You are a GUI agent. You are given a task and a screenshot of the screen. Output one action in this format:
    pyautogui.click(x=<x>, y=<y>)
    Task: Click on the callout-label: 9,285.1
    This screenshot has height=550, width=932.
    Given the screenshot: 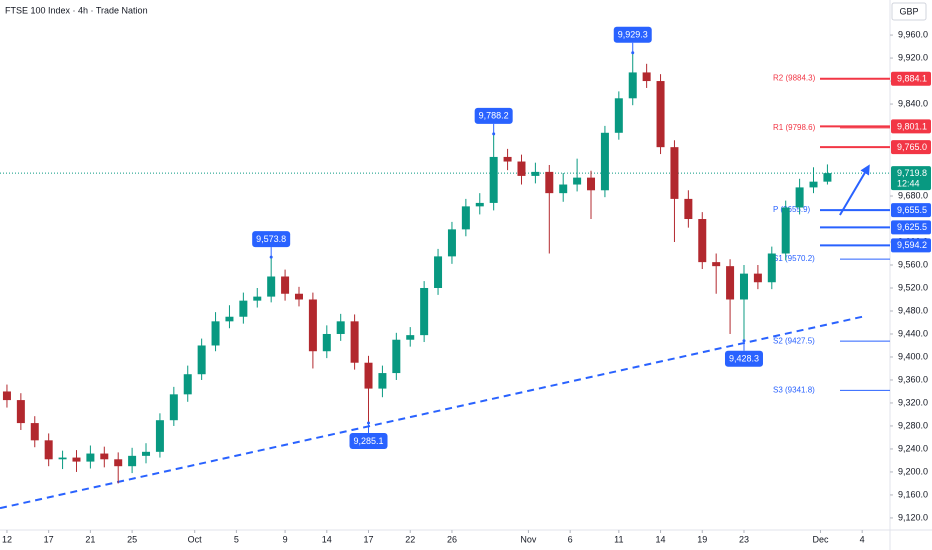 What is the action you would take?
    pyautogui.click(x=369, y=441)
    